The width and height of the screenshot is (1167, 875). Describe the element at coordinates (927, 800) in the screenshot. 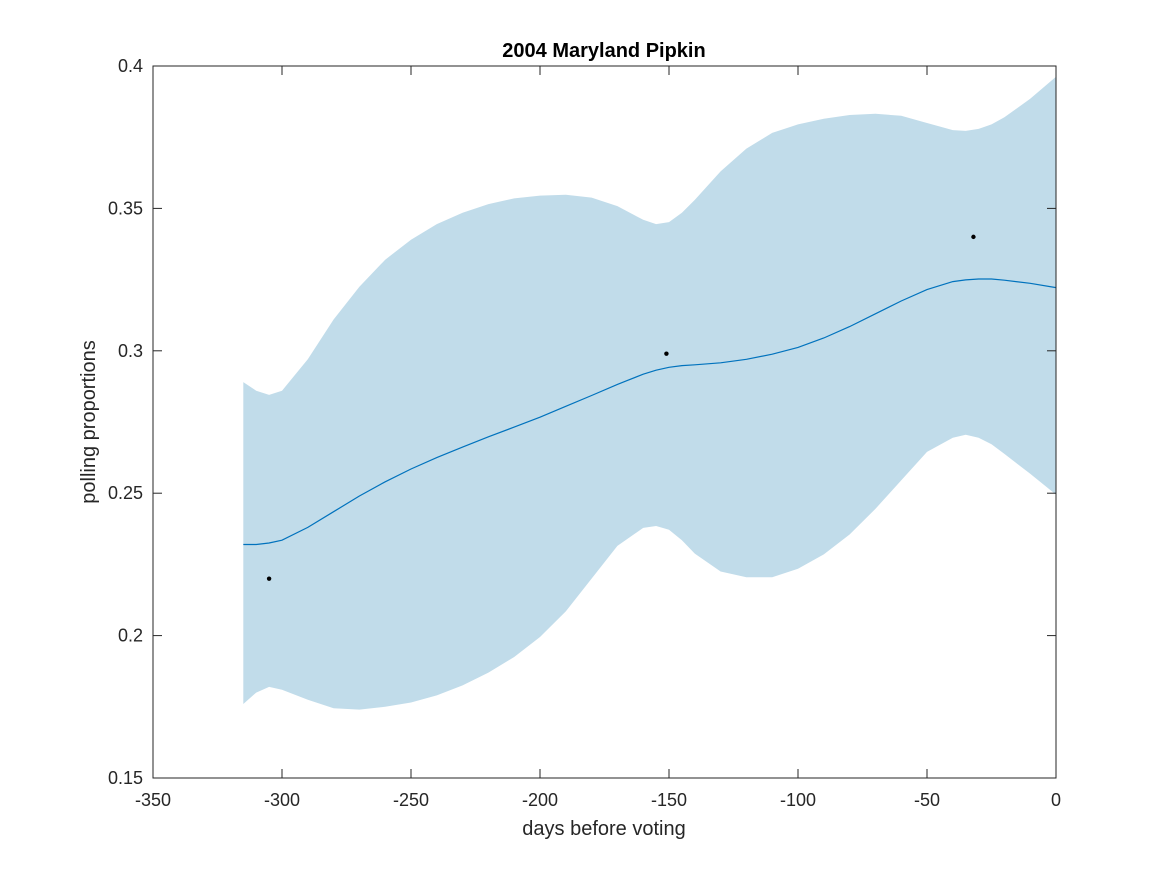

I see `x-tick-label: -50` at that location.